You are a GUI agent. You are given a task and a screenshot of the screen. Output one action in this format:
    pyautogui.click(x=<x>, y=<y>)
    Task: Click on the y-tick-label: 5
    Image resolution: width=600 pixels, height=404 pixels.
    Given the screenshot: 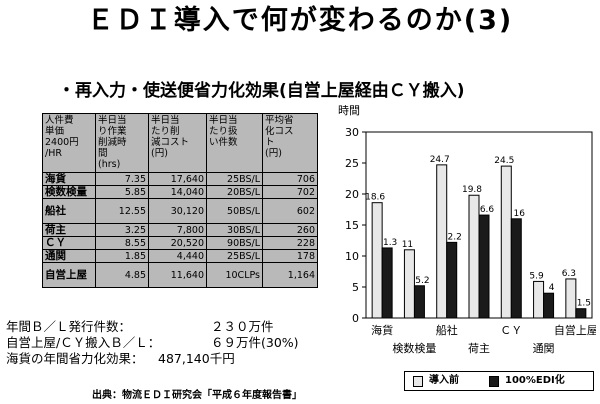 What is the action you would take?
    pyautogui.click(x=355, y=287)
    